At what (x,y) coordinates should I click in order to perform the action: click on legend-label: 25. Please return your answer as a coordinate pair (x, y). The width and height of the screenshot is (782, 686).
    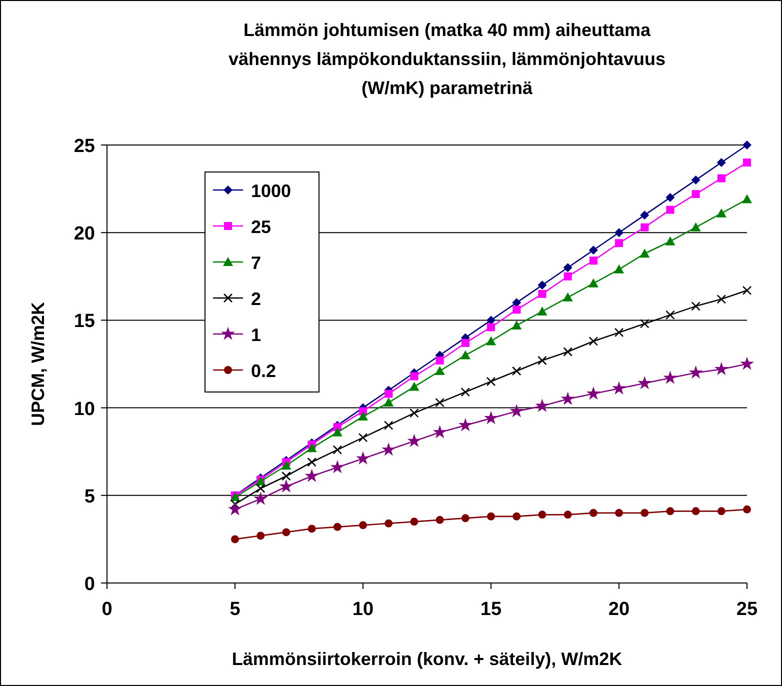
    Looking at the image, I should click on (261, 227).